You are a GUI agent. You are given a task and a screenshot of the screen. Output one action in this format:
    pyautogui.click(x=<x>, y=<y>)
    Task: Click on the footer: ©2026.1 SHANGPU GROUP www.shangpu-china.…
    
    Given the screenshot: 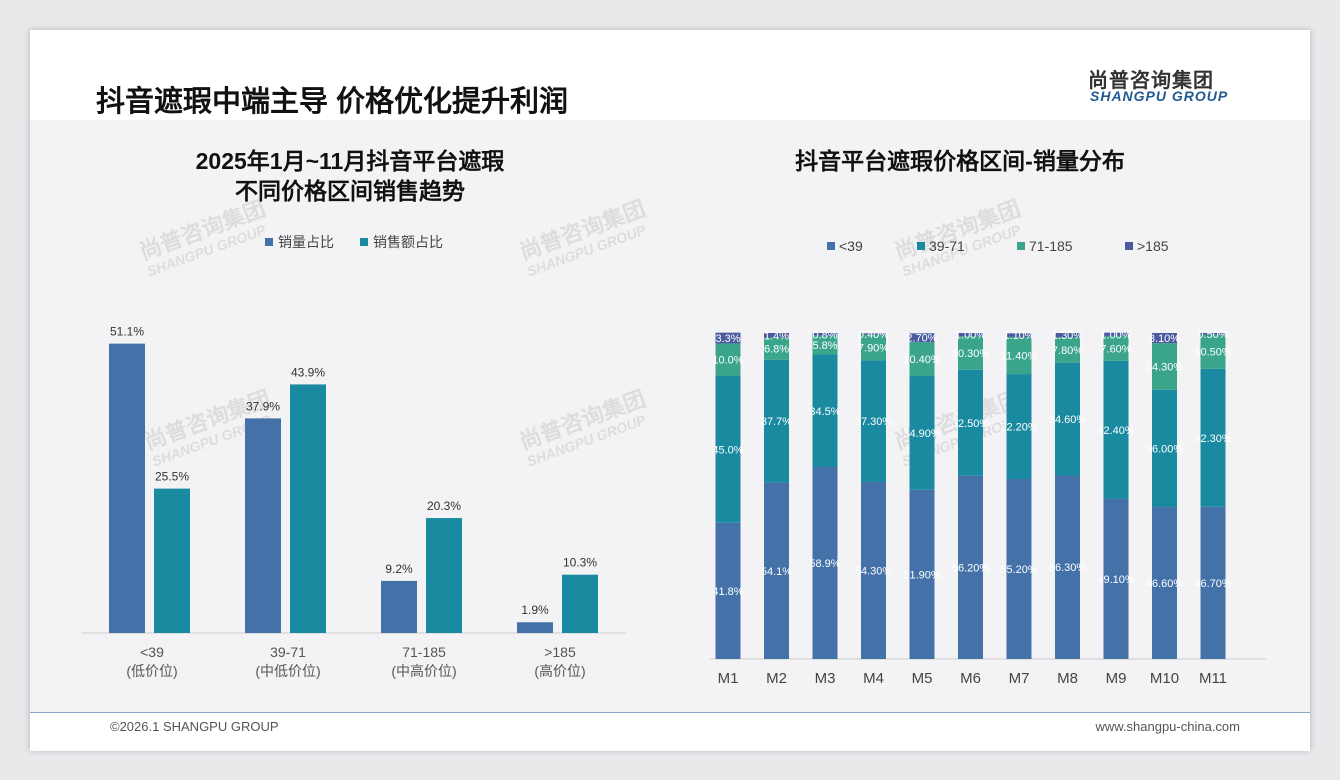 What is the action you would take?
    pyautogui.click(x=670, y=731)
    